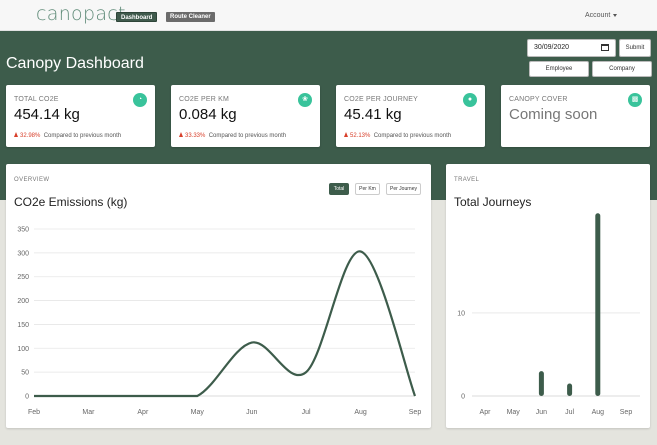 Image resolution: width=657 pixels, height=445 pixels. I want to click on date-input: 30/09/2020, so click(571, 48).